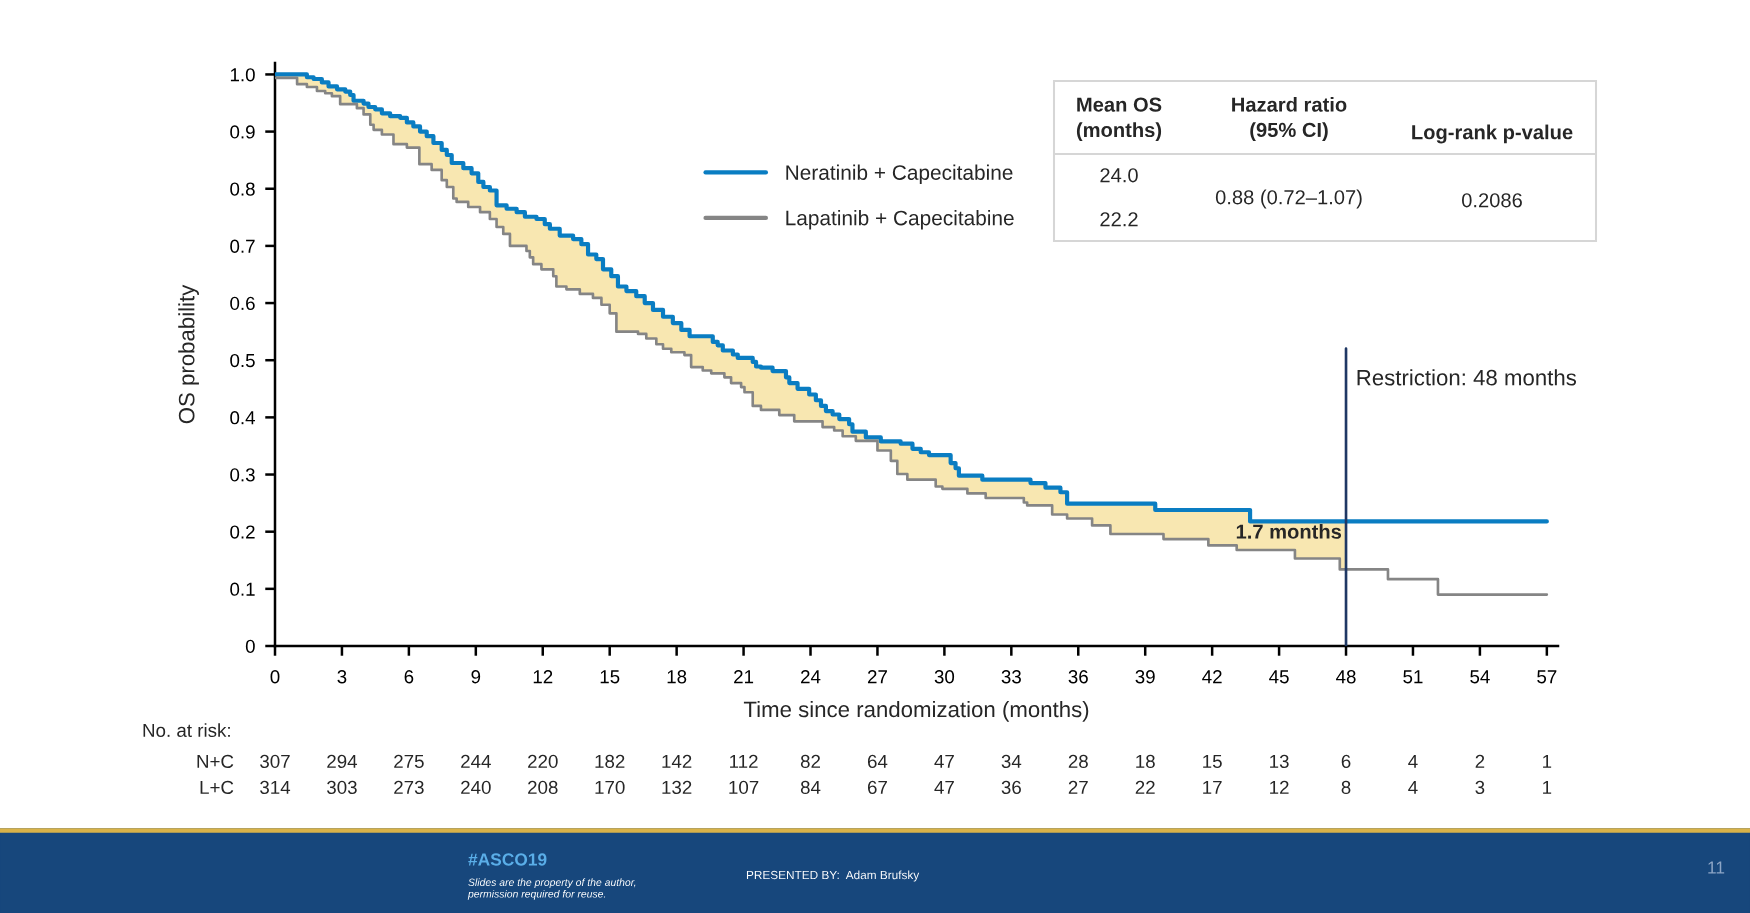 Image resolution: width=1750 pixels, height=913 pixels. I want to click on x-tick-label: 57, so click(1547, 677).